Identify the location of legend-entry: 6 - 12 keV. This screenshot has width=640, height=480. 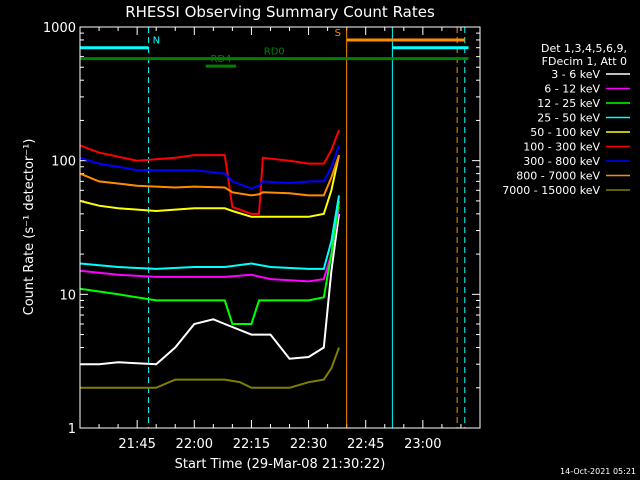
(572, 89).